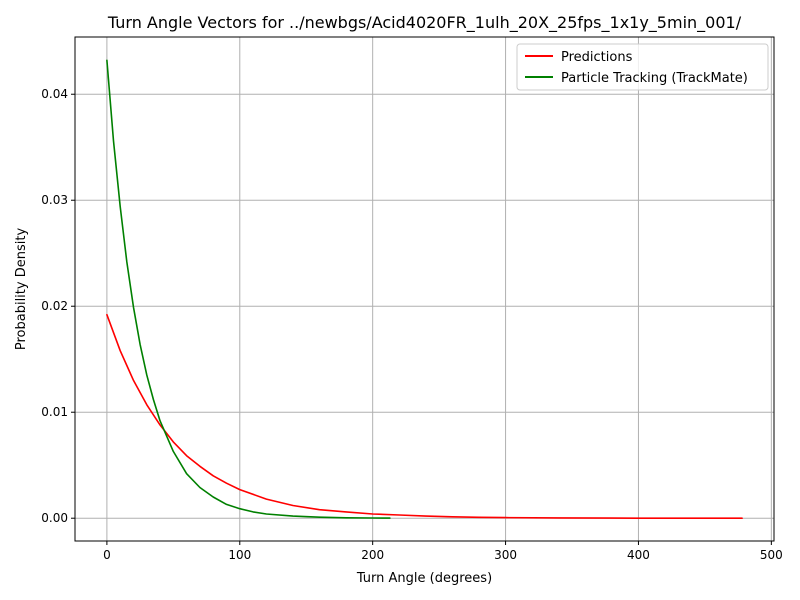  Describe the element at coordinates (372, 555) in the screenshot. I see `x-tick-label: 200` at that location.